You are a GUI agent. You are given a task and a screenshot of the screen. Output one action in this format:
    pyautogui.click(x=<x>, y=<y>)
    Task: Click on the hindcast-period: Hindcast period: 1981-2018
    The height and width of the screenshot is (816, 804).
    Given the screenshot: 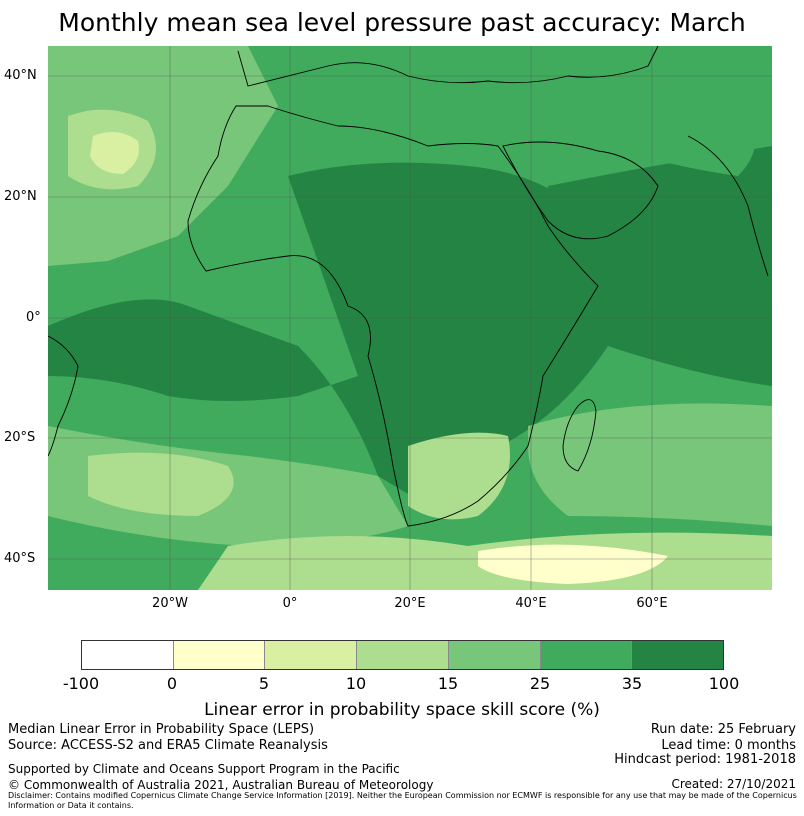 What is the action you would take?
    pyautogui.click(x=705, y=759)
    